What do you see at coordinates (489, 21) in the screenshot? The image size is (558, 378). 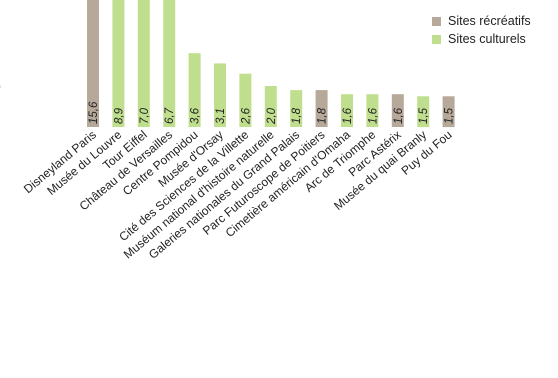 I see `legend-label-recreatif: Sites récréatifs` at bounding box center [489, 21].